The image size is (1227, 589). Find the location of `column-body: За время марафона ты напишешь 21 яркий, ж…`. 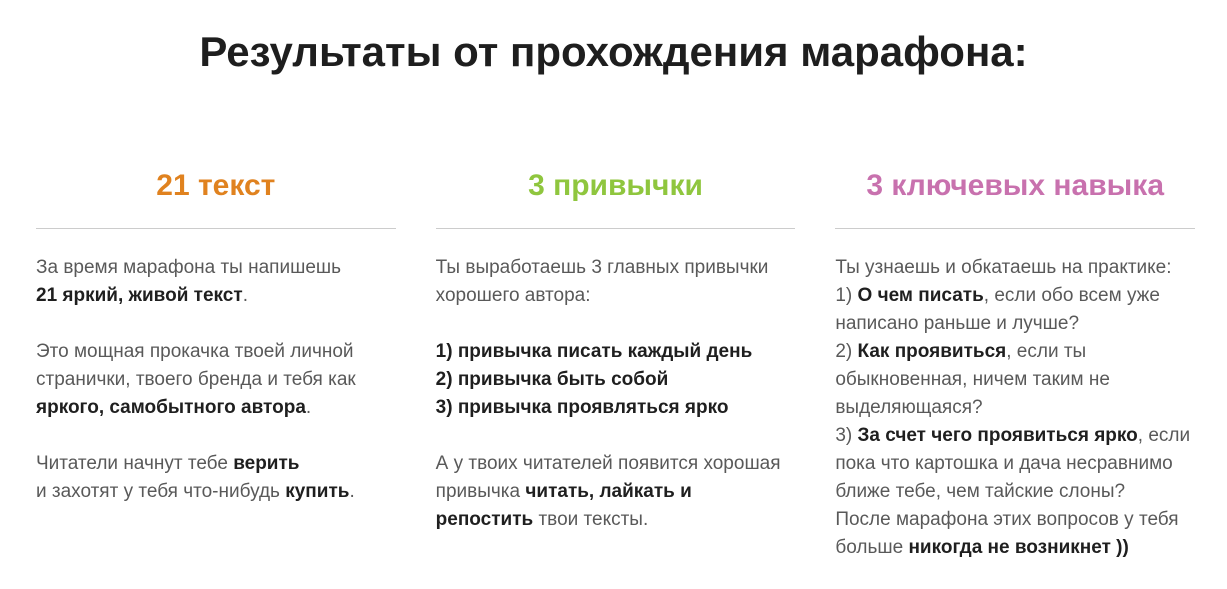

column-body: За время марафона ты напишешь 21 яркий, ж… is located at coordinates (216, 380).